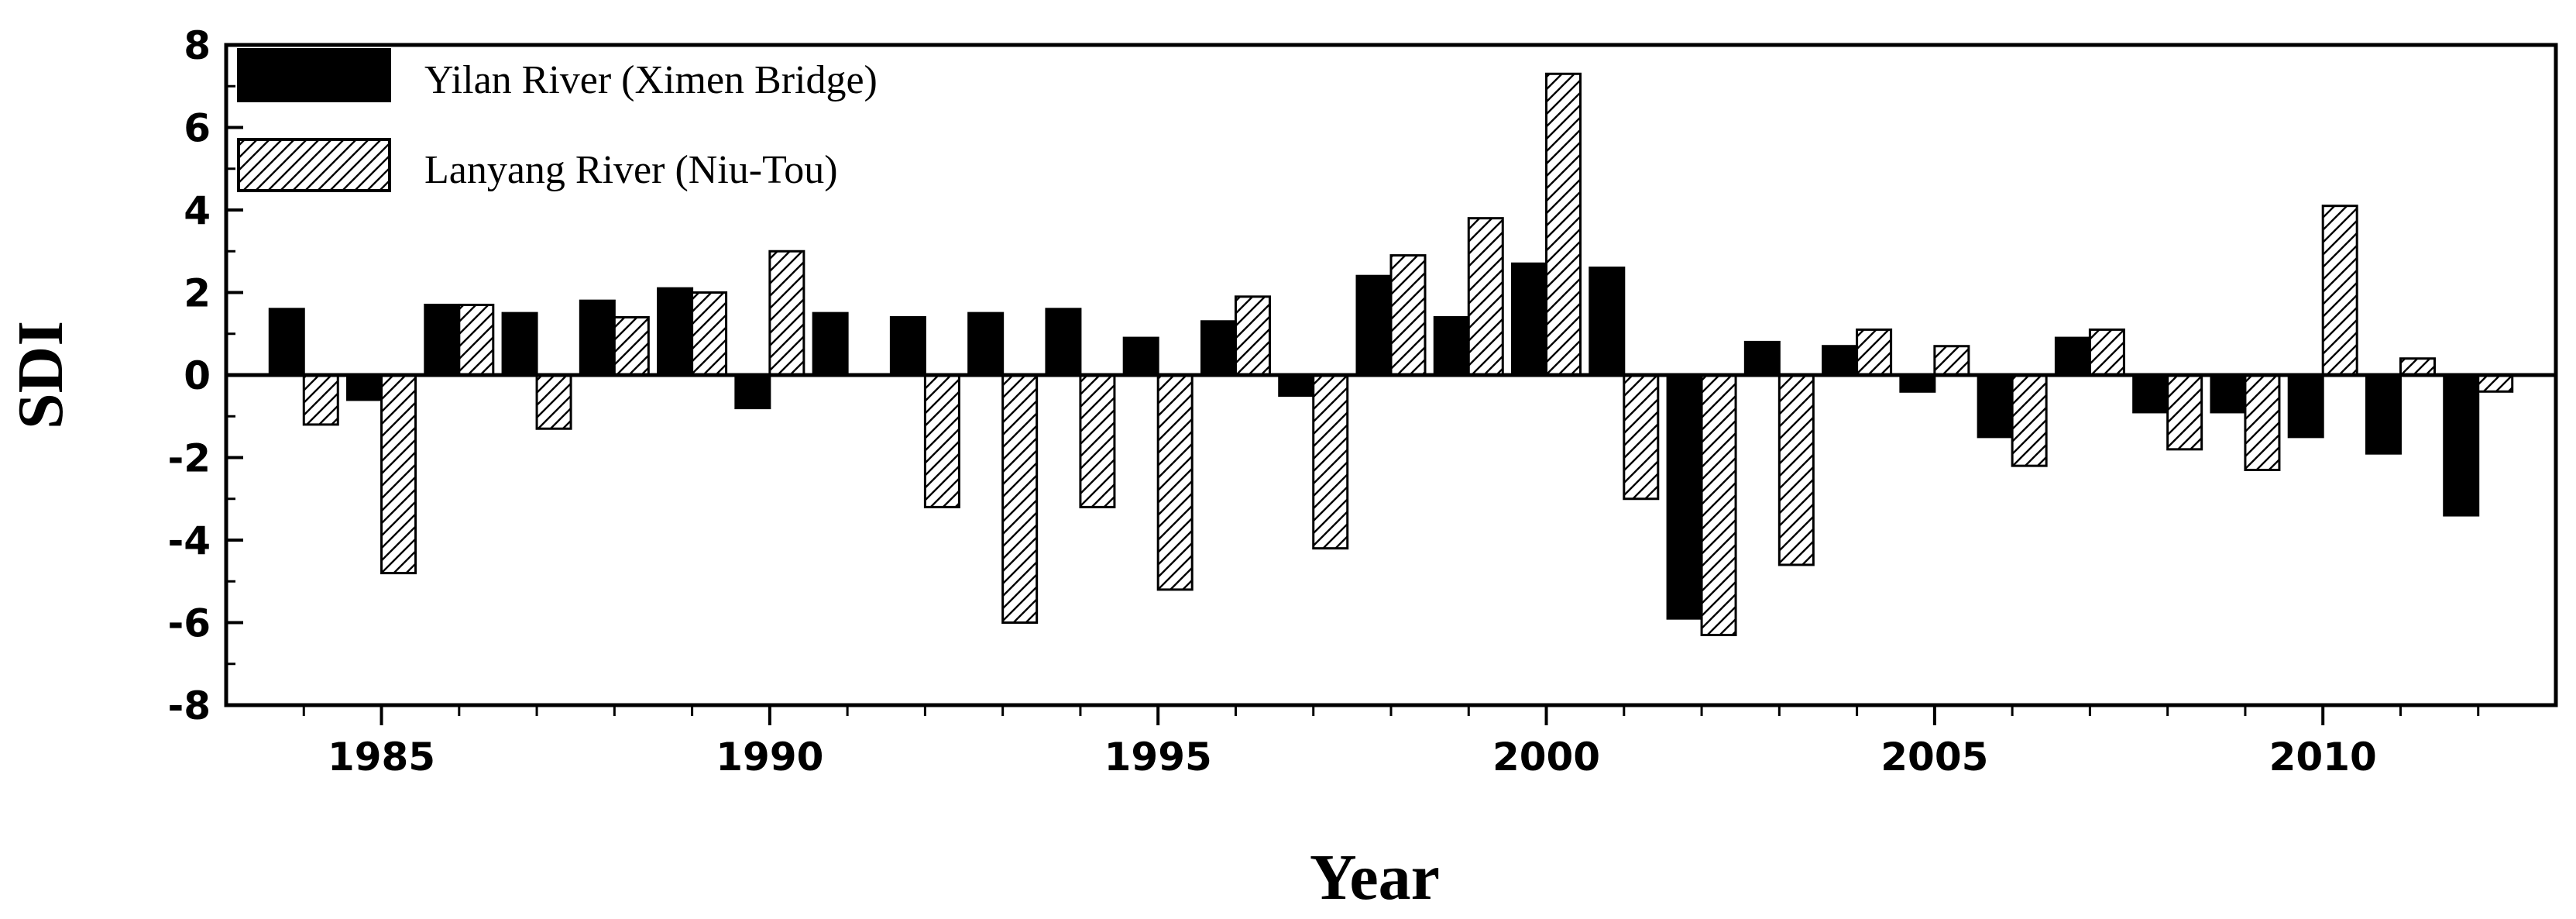 The width and height of the screenshot is (2576, 919). Describe the element at coordinates (553, 401) in the screenshot. I see `bar-lanyang-1987` at that location.